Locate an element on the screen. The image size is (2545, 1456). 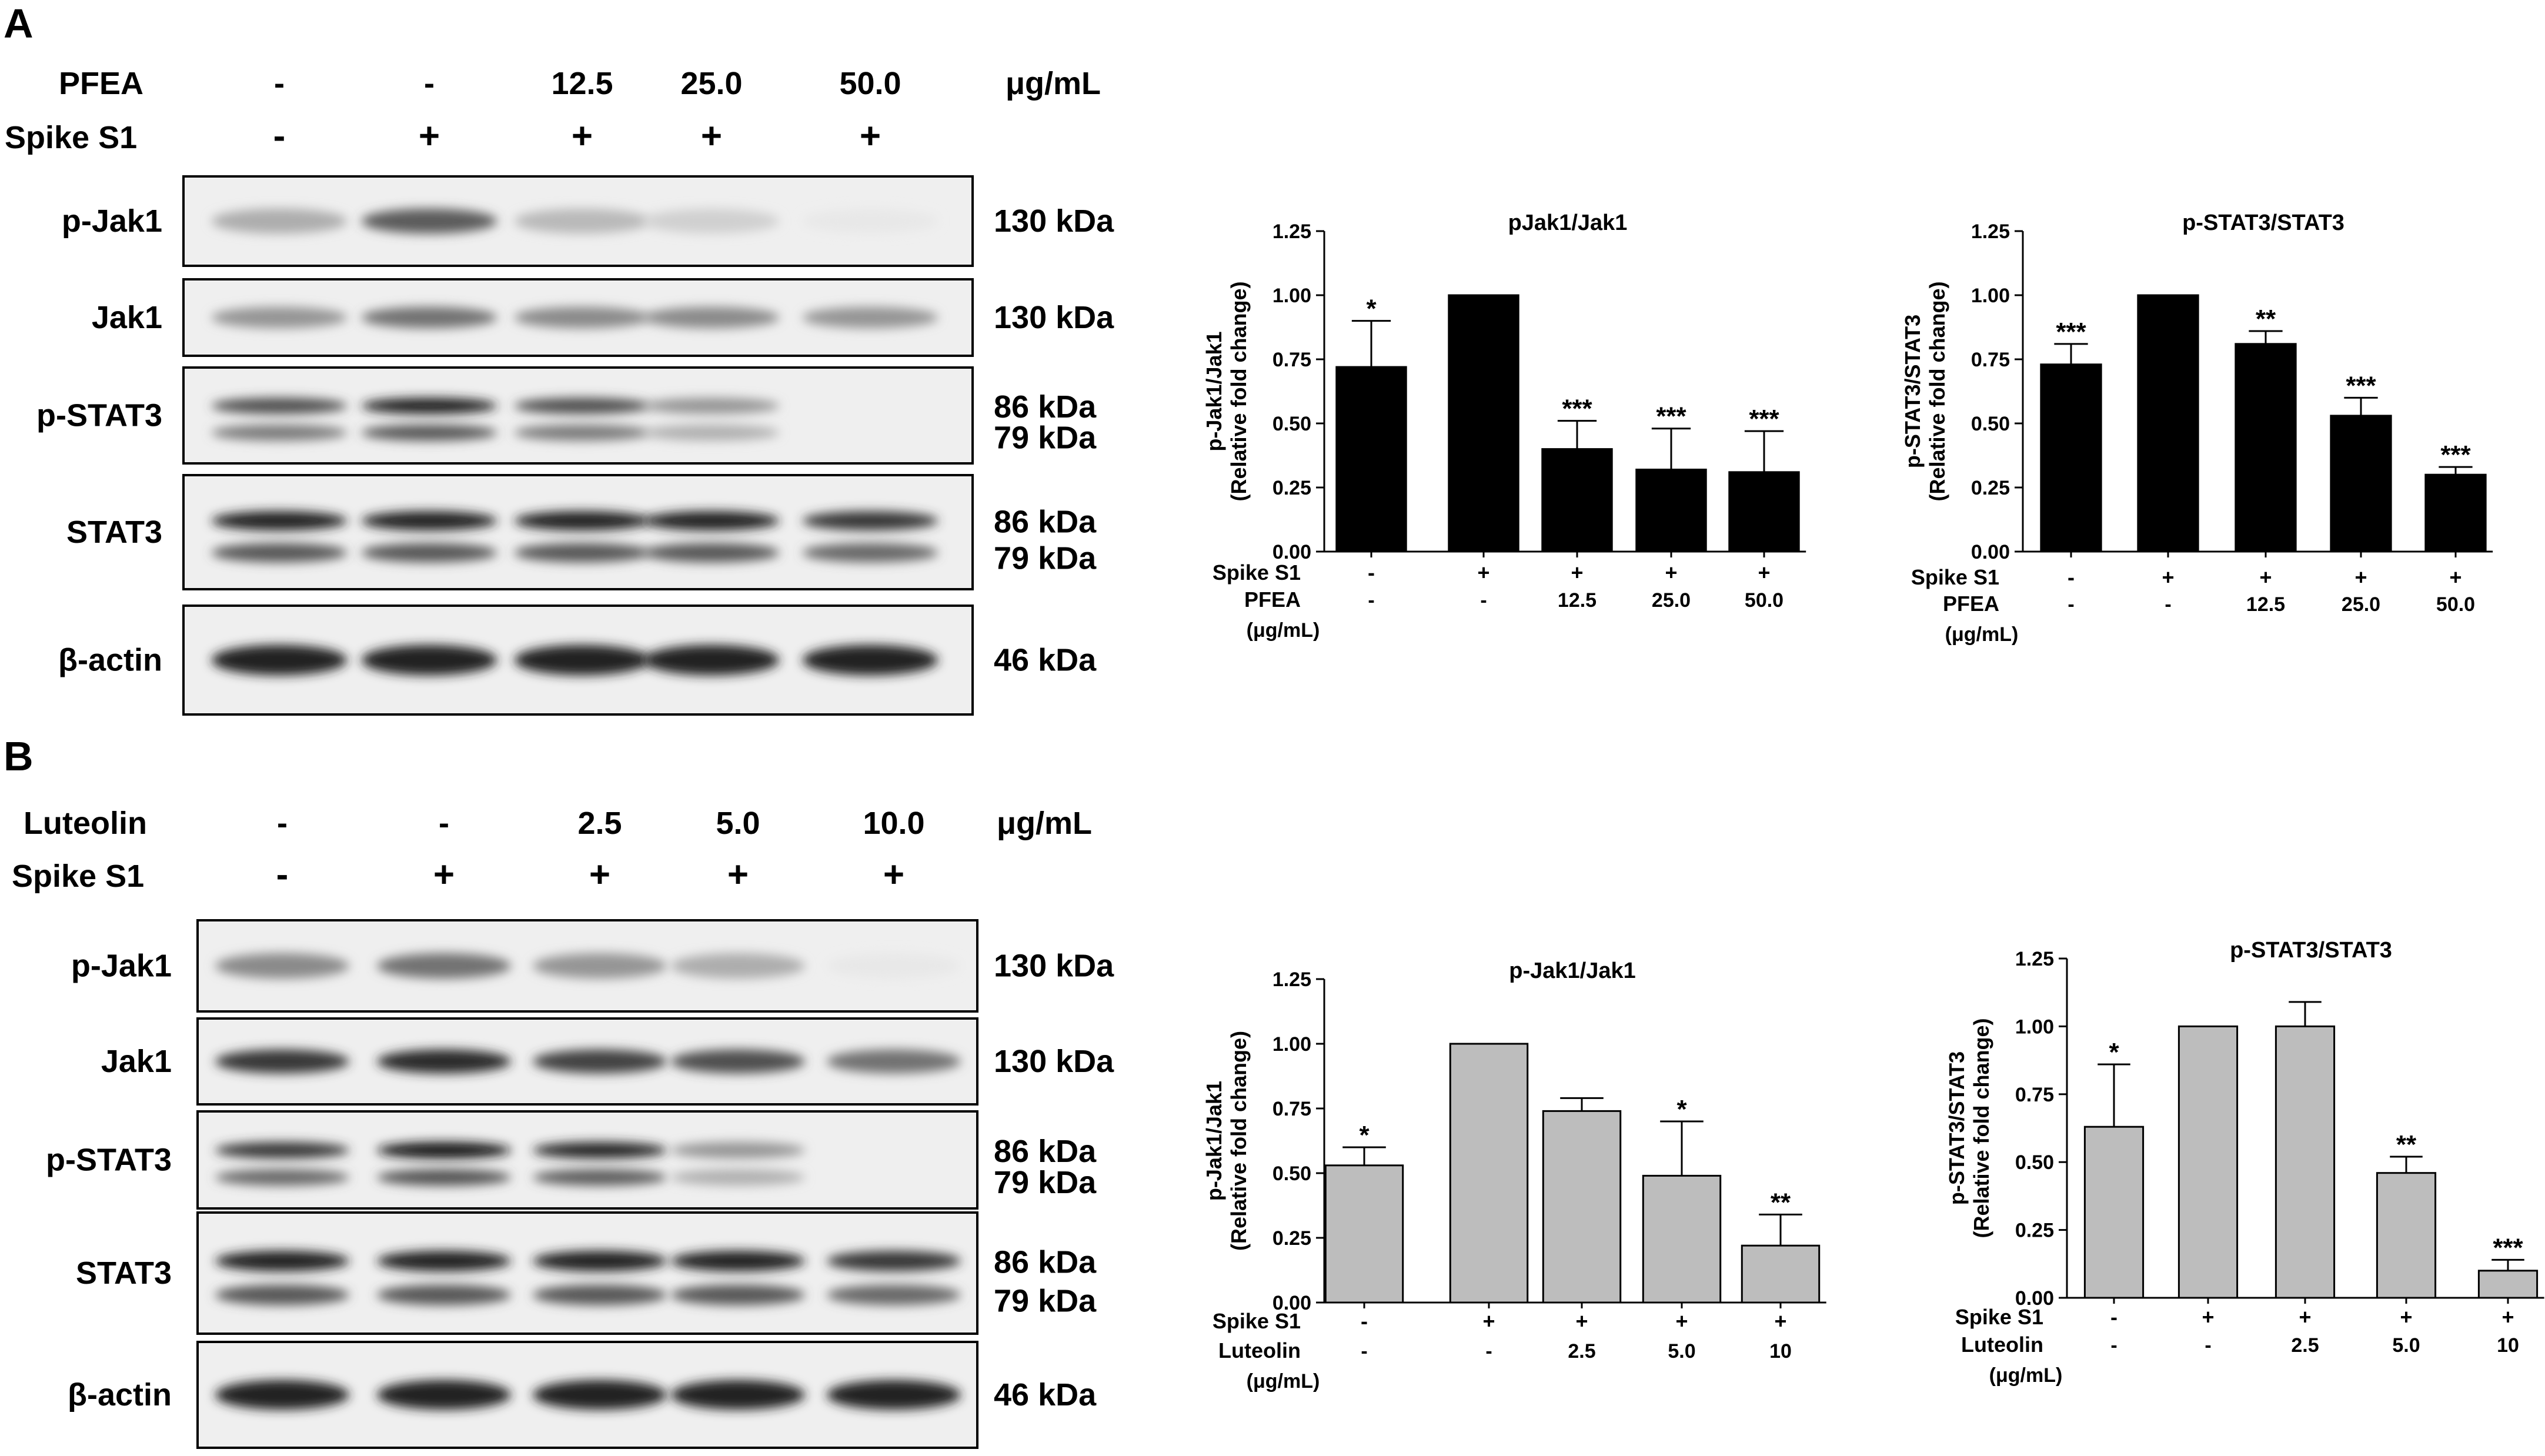
protein-label: p-Jak1 is located at coordinates (121, 966).